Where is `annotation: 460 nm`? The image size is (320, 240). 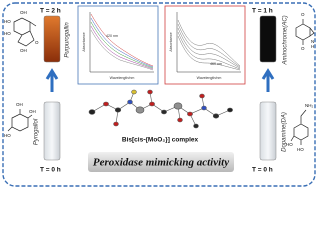
annotation: 460 nm is located at coordinates (216, 64).